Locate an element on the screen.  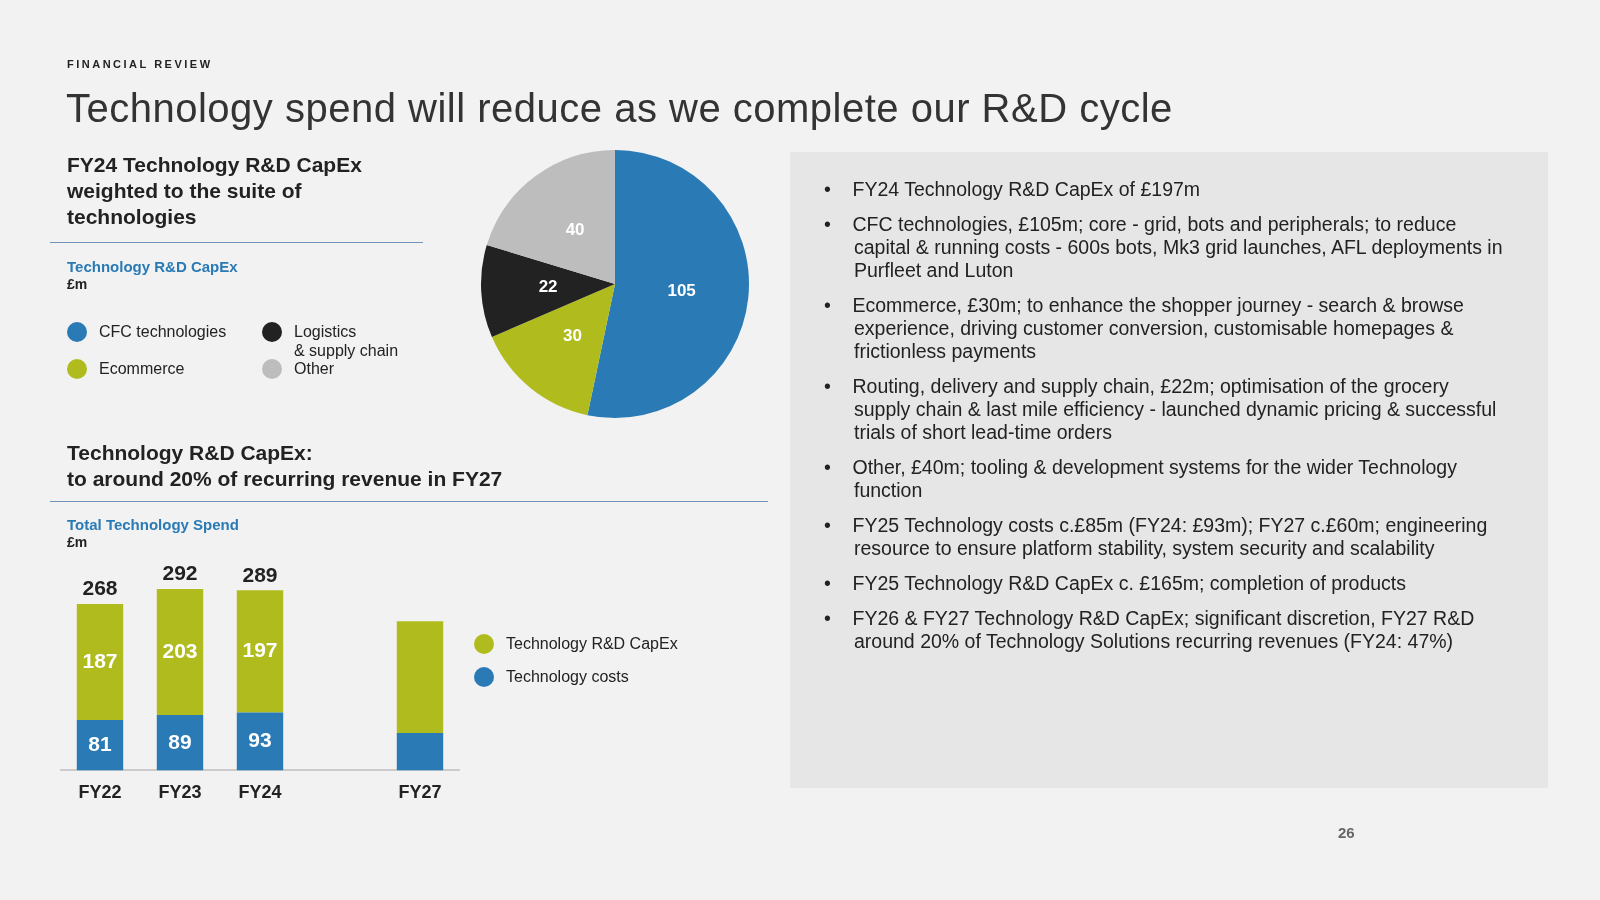
data-label: 93 is located at coordinates (260, 740).